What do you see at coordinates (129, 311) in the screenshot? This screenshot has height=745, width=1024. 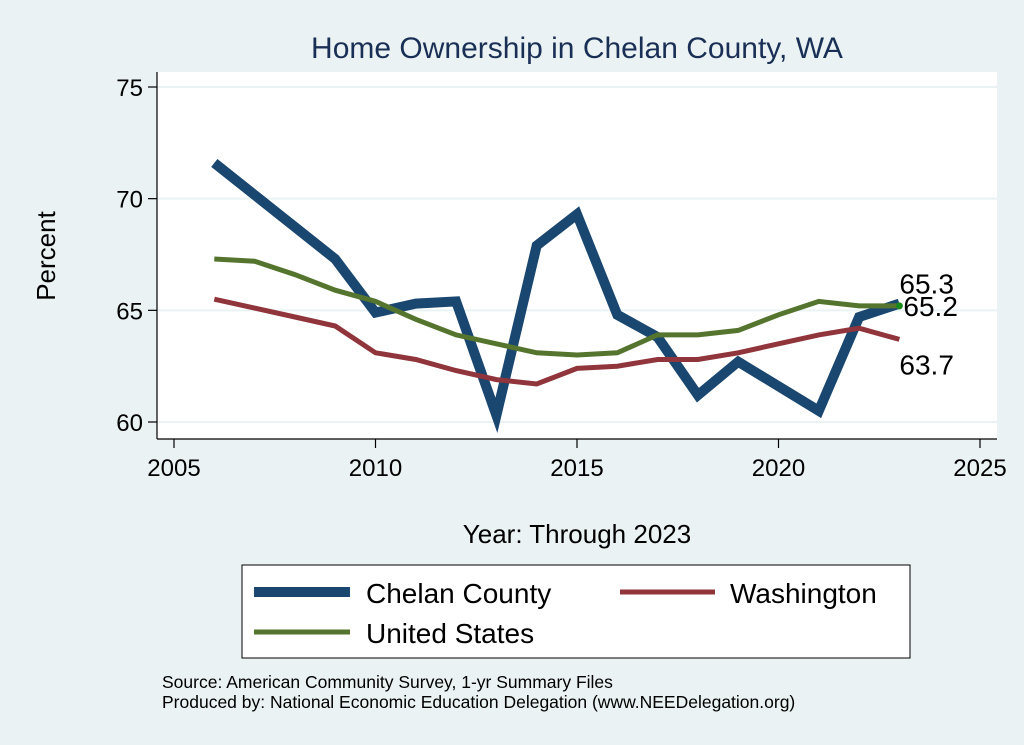 I see `y-tick-label: 65` at bounding box center [129, 311].